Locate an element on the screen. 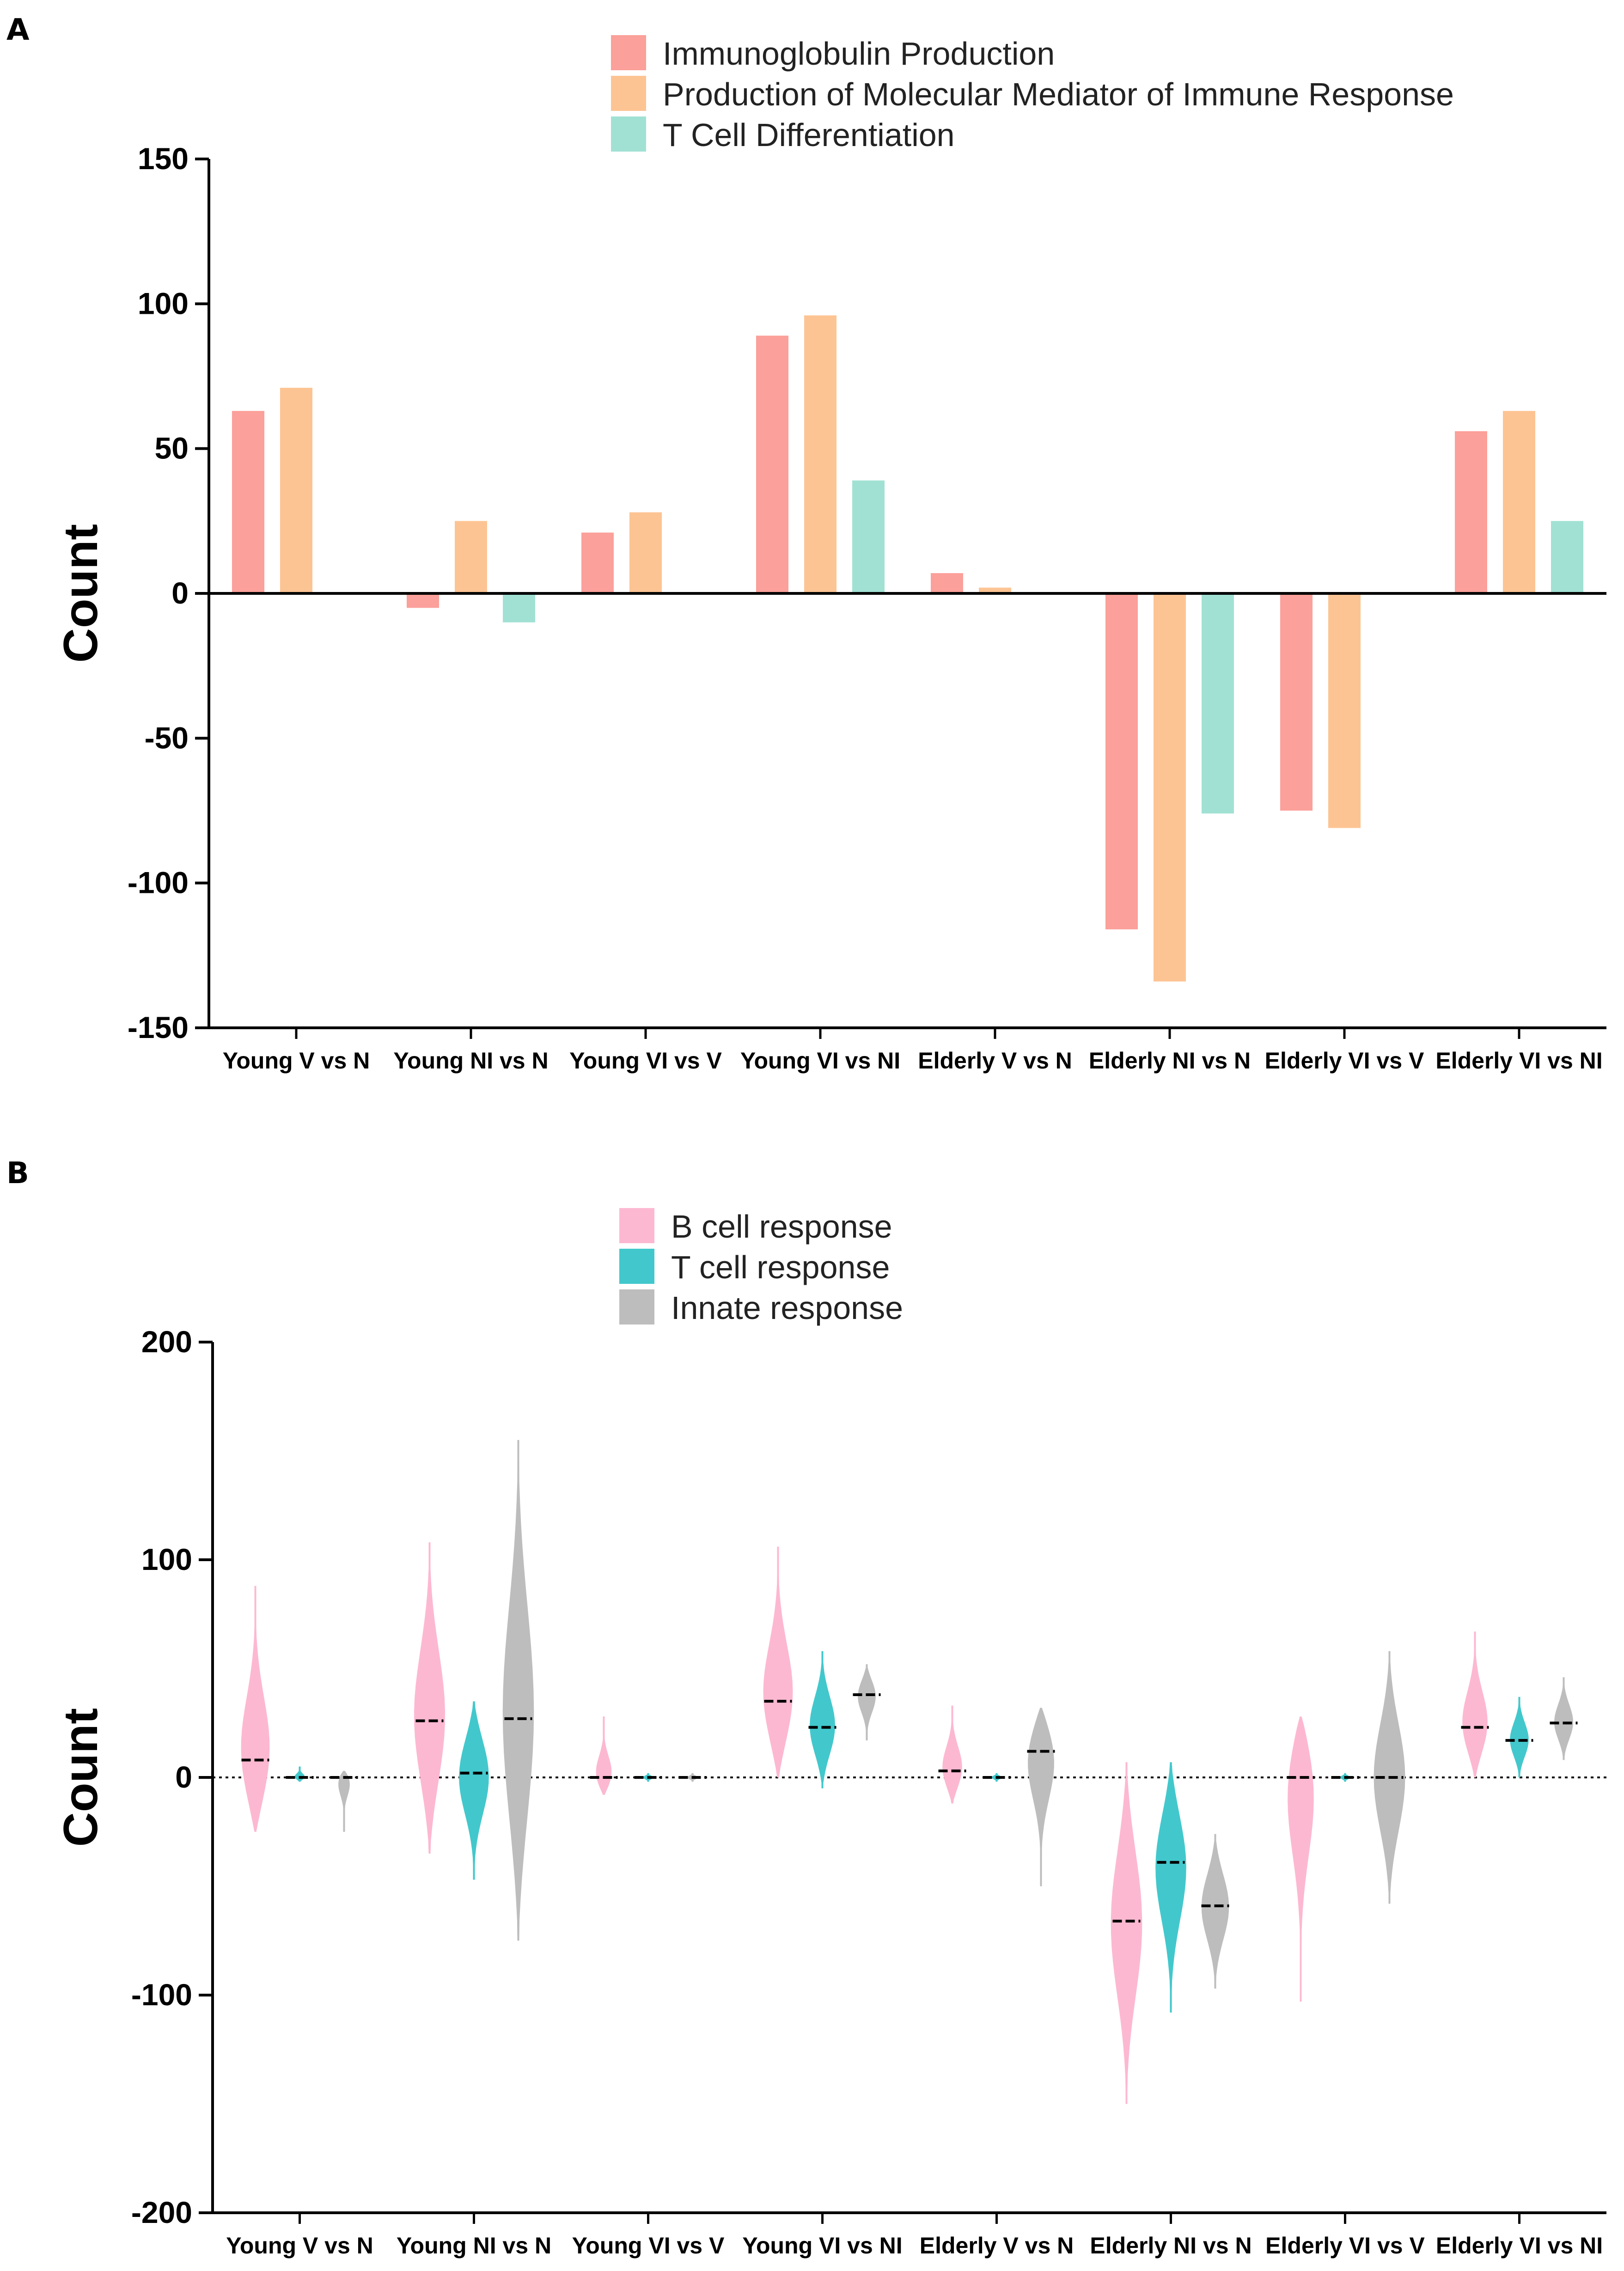 The height and width of the screenshot is (2271, 1624). bar-immunoglobulin-production-elderly-vi-vs-v is located at coordinates (1296, 702).